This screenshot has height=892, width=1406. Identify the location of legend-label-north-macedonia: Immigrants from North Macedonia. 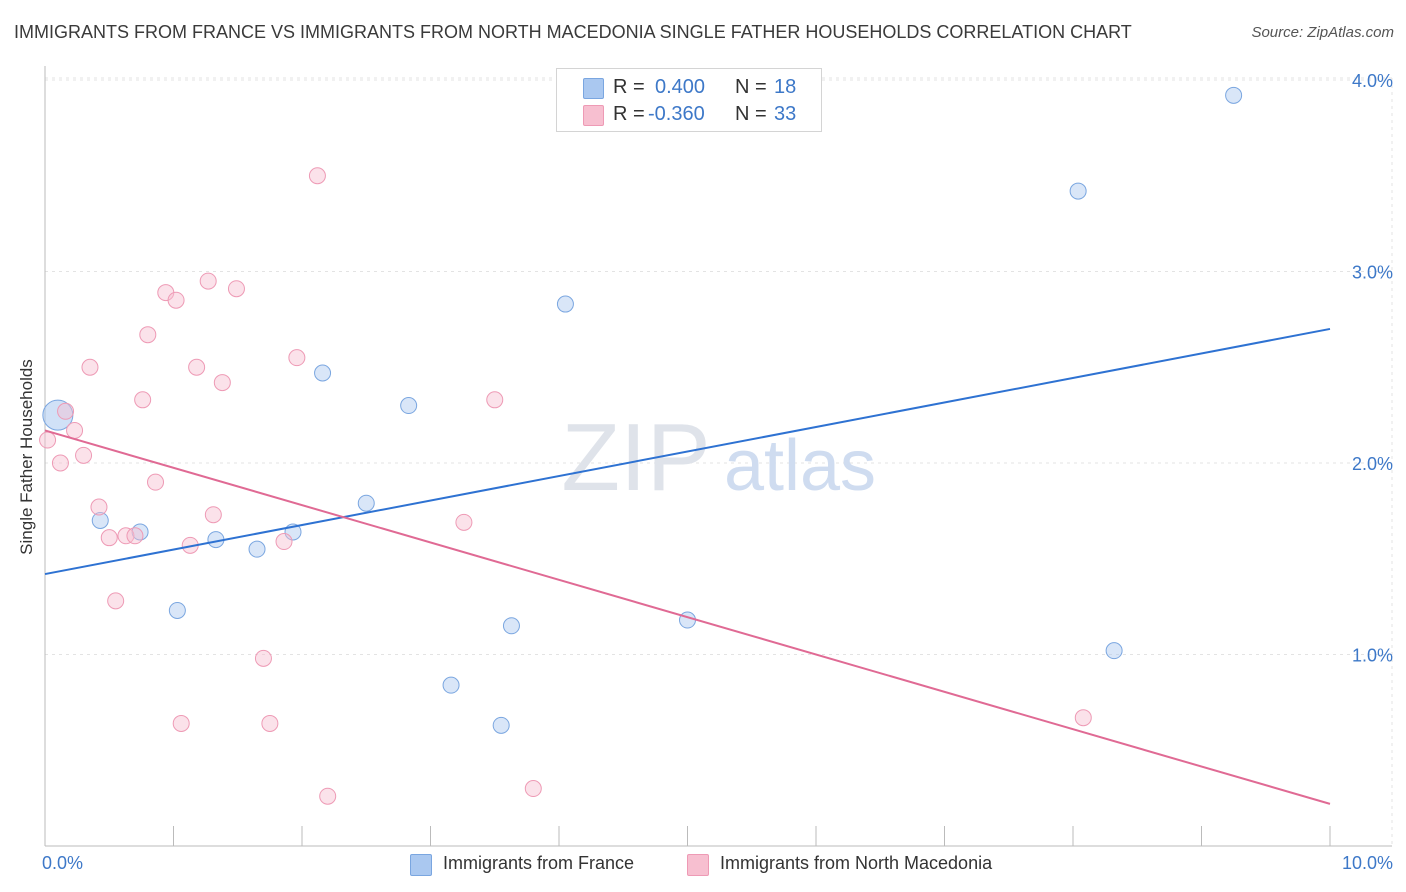
(856, 863).